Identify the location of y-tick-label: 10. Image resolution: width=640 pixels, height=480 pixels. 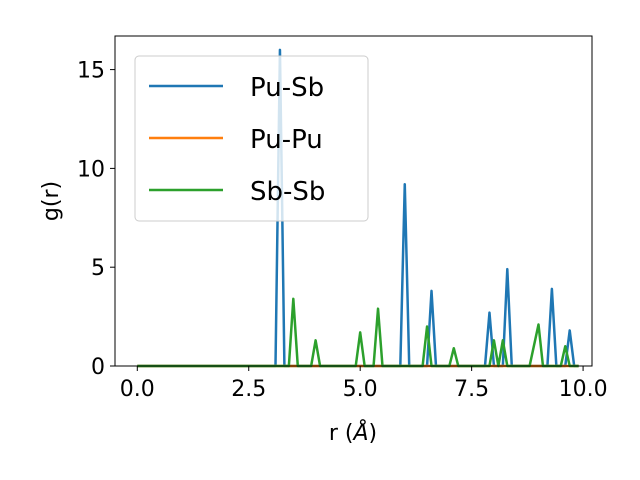
(91, 169).